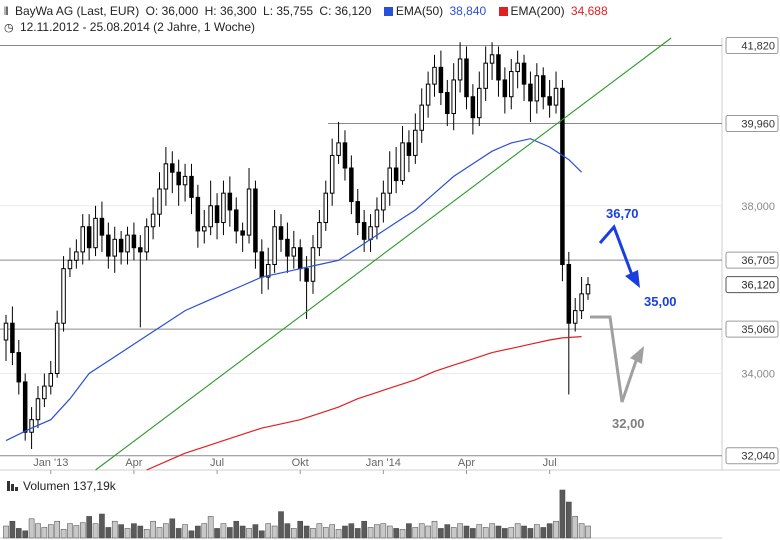 Image resolution: width=780 pixels, height=540 pixels. Describe the element at coordinates (217, 463) in the screenshot. I see `x-tick-label: Jul` at that location.